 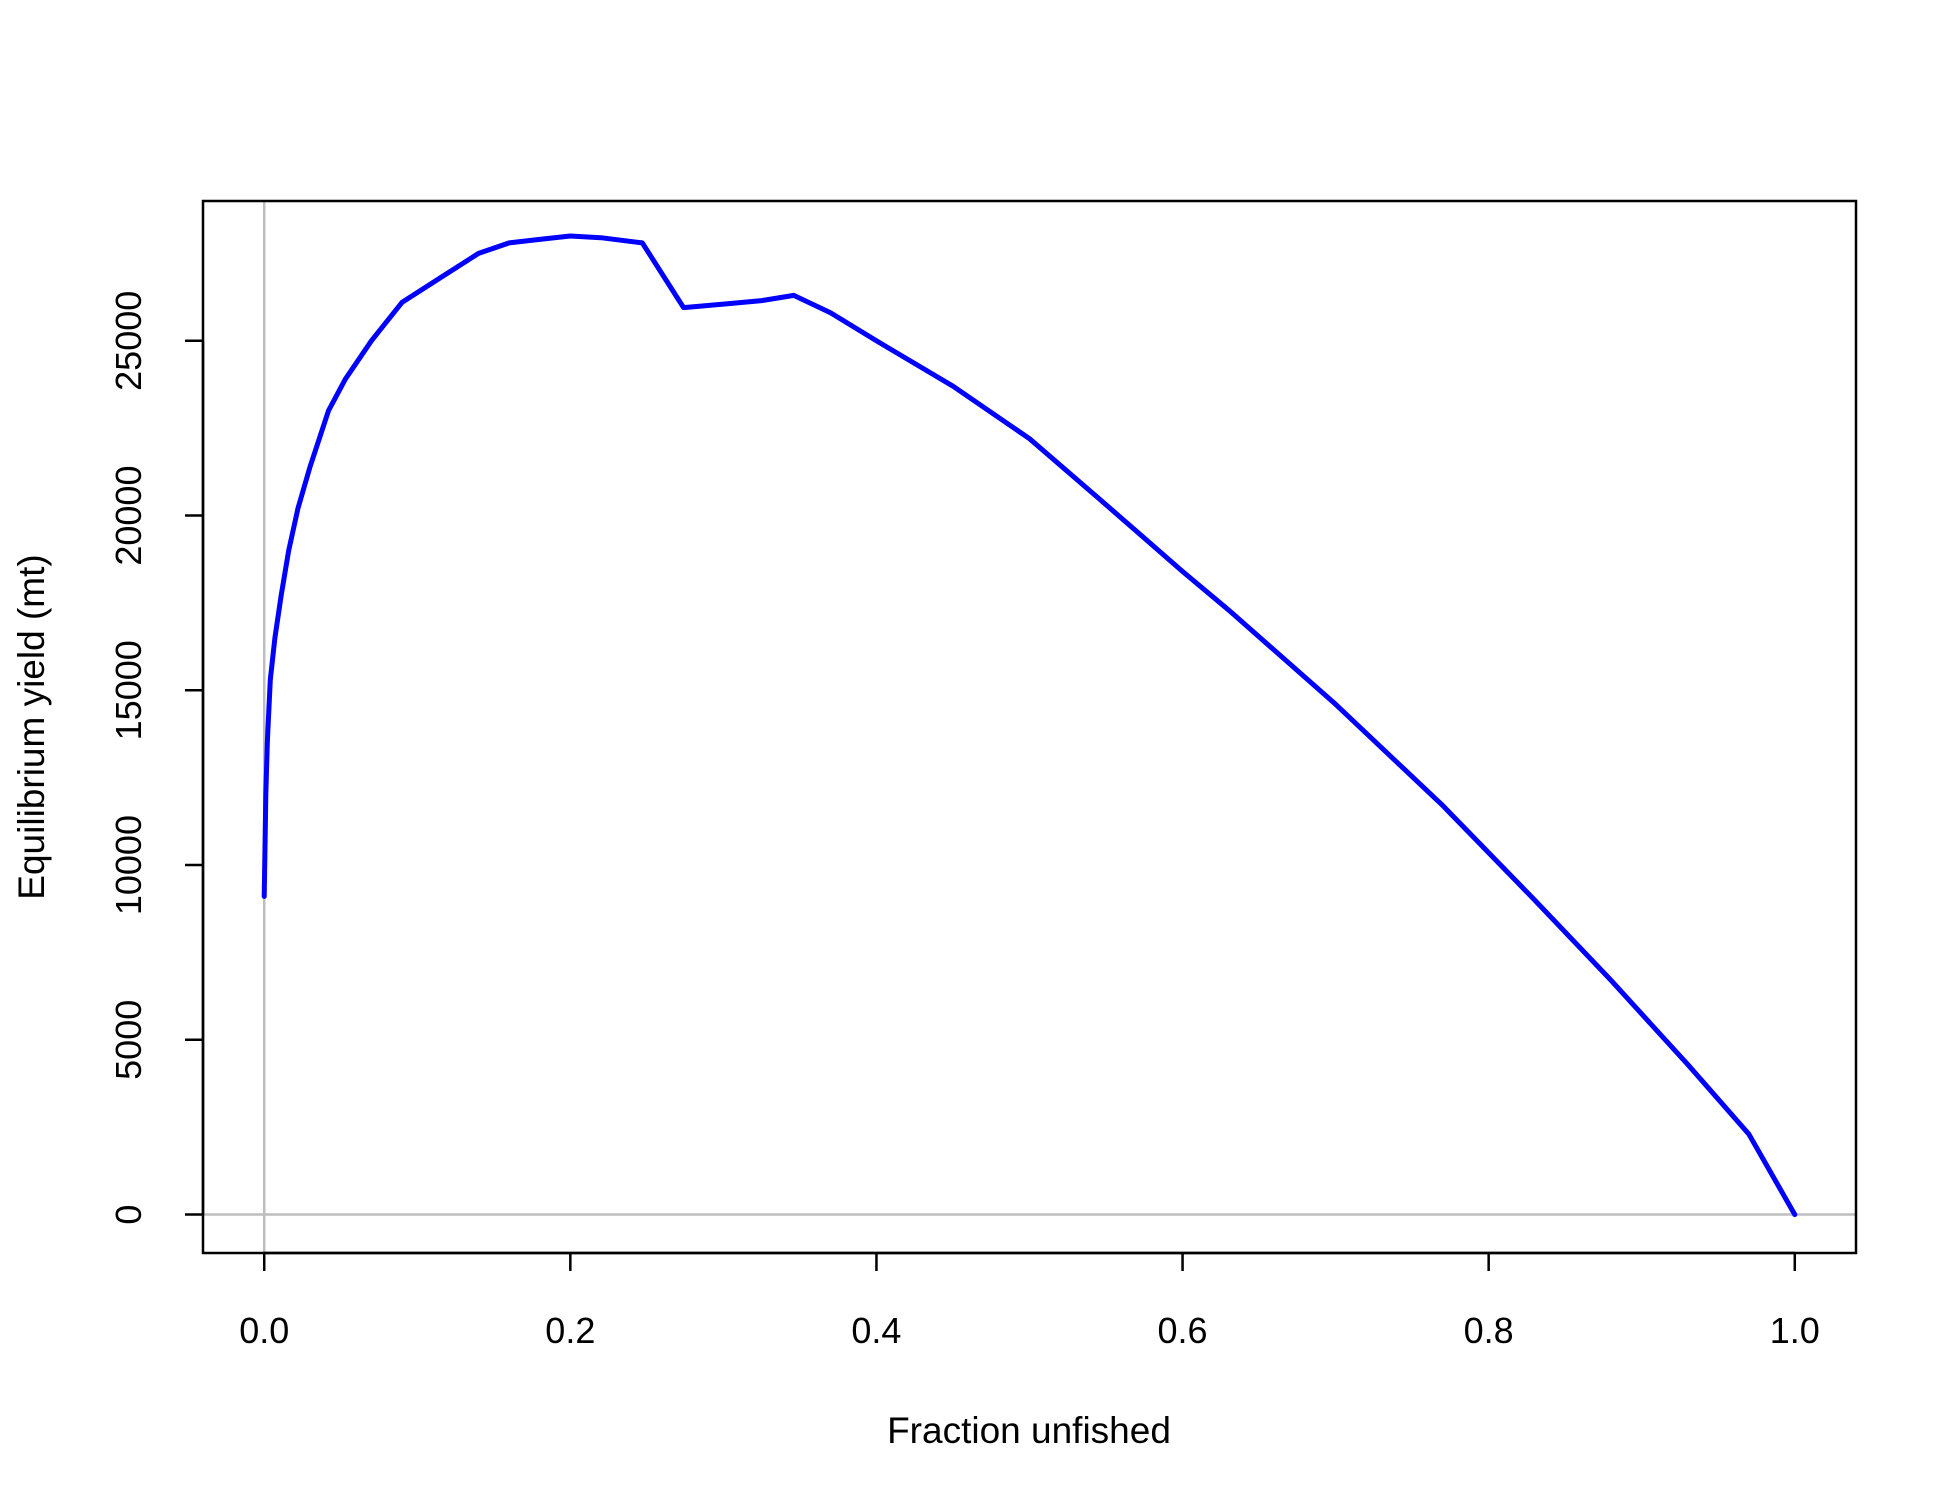 What do you see at coordinates (128, 690) in the screenshot?
I see `y-tick-label: 15000` at bounding box center [128, 690].